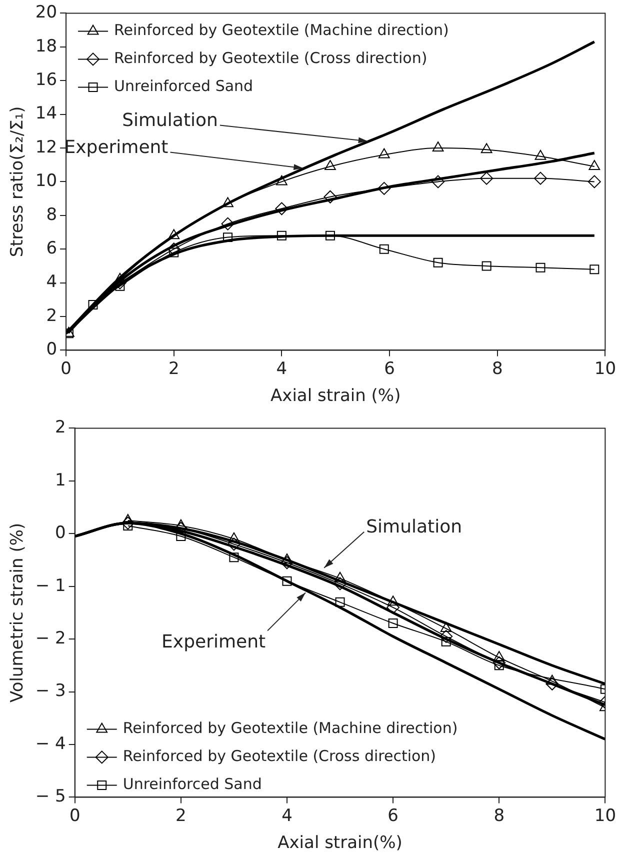 Image resolution: width=619 pixels, height=862 pixels. What do you see at coordinates (50, 744) in the screenshot?
I see `y-tick-label: − 4` at bounding box center [50, 744].